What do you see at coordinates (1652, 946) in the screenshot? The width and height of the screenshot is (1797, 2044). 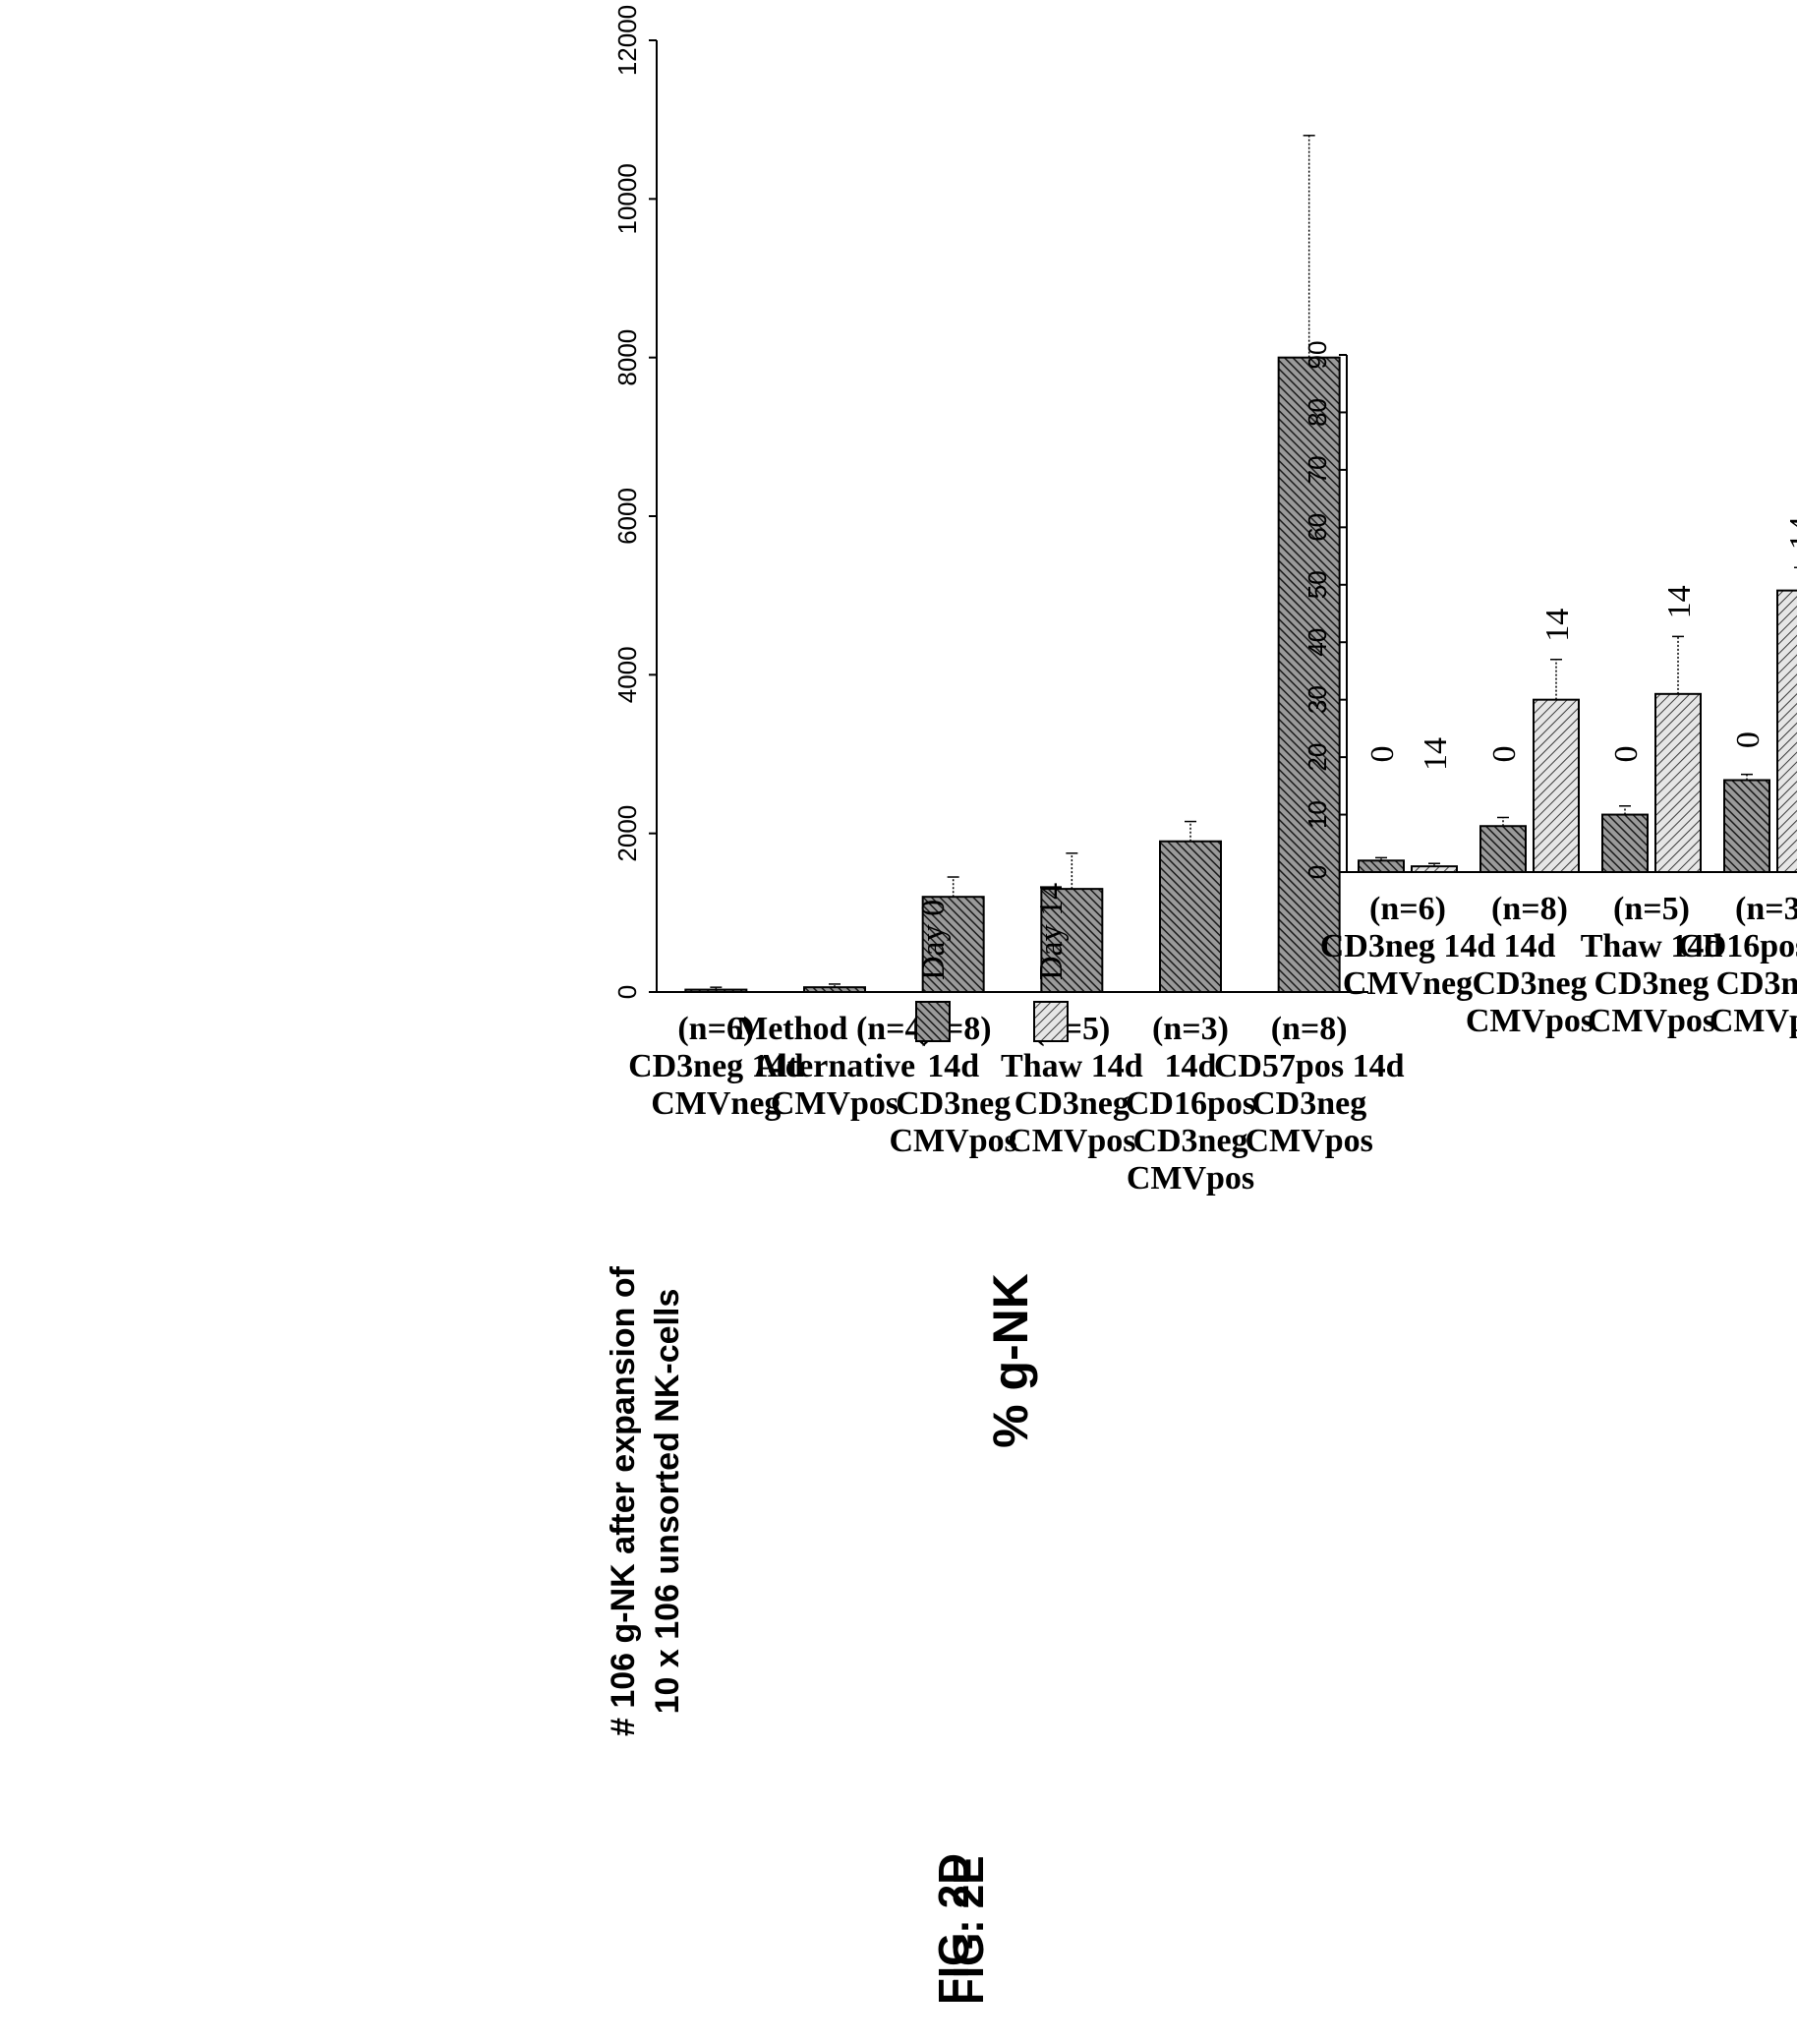 I see `chart-2e-category-line: Thaw 14d` at bounding box center [1652, 946].